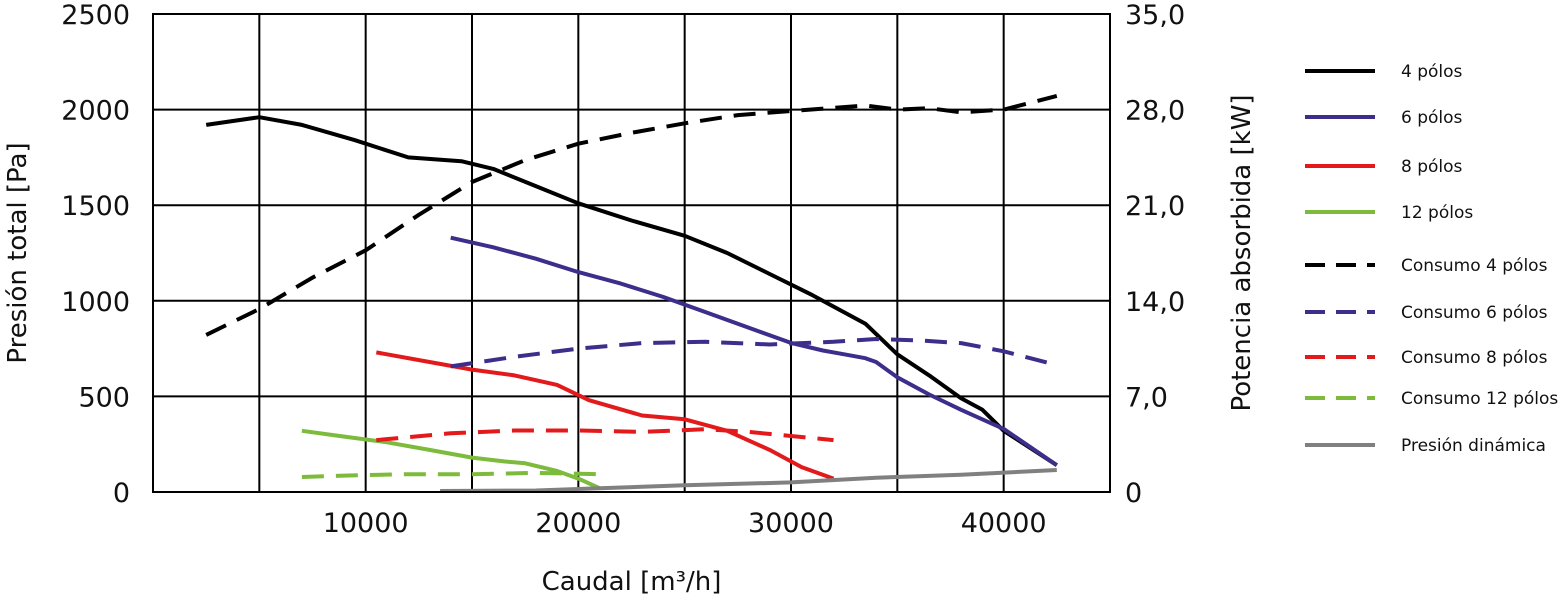  Describe the element at coordinates (95, 206) in the screenshot. I see `y-left-tick-label: 1500` at that location.